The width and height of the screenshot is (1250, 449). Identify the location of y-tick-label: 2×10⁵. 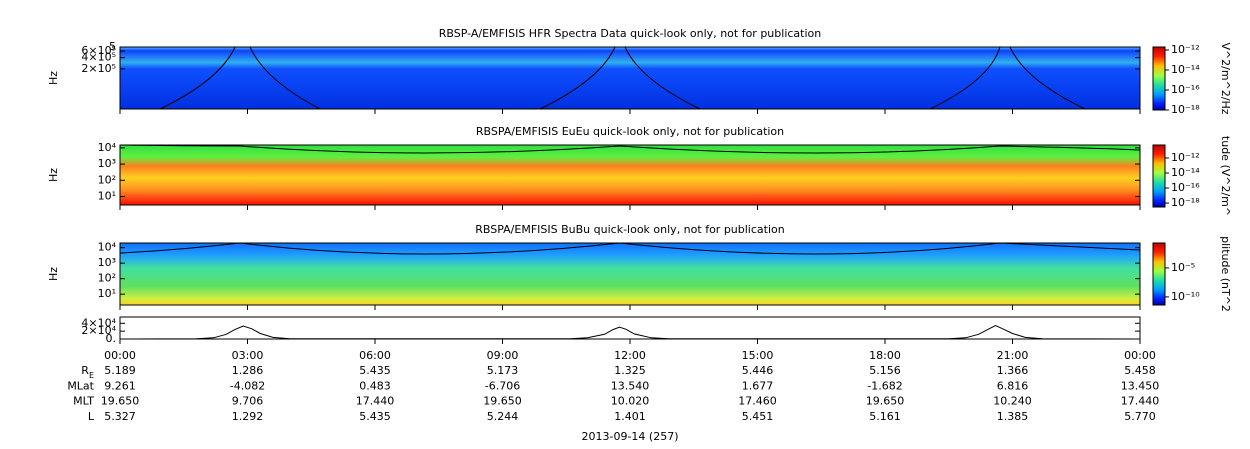
(98, 68).